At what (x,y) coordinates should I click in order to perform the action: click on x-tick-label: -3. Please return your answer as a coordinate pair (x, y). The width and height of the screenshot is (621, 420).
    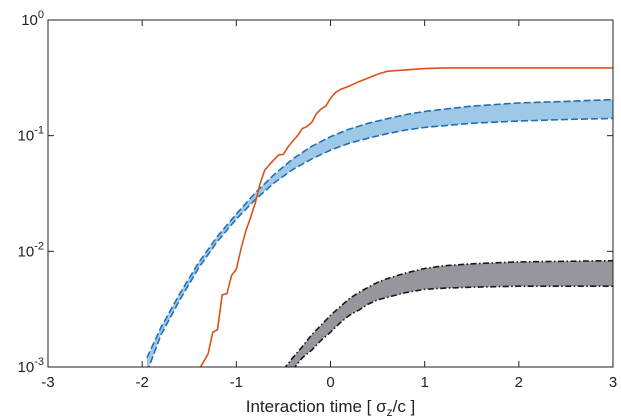
    Looking at the image, I should click on (47, 382).